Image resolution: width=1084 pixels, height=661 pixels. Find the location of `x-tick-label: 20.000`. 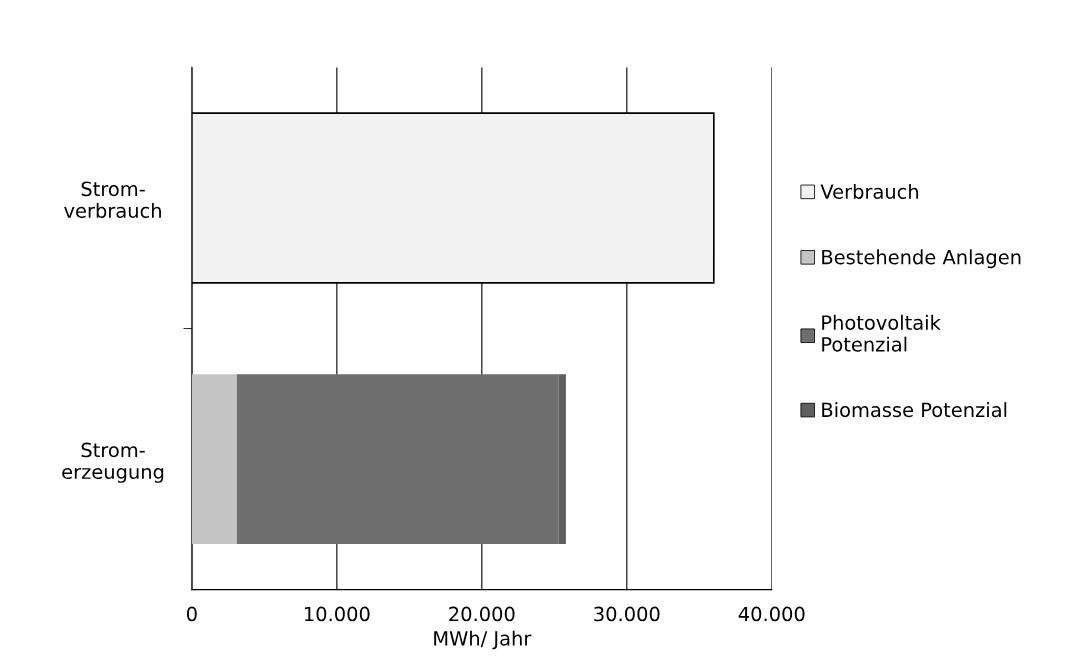

x-tick-label: 20.000 is located at coordinates (482, 614).